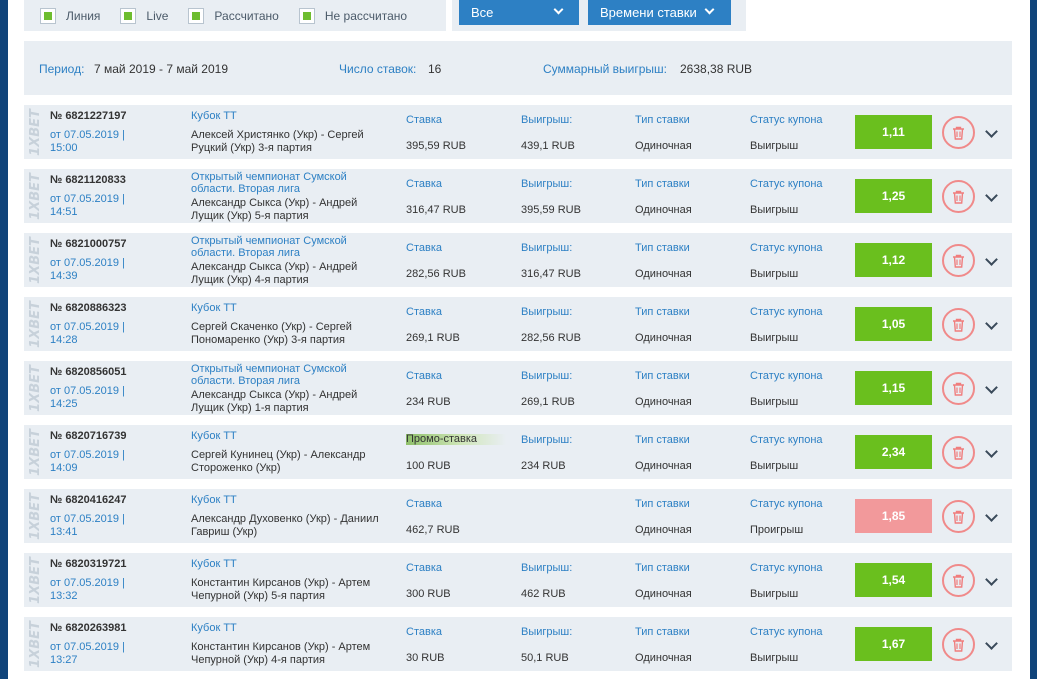  What do you see at coordinates (893, 260) in the screenshot?
I see `odds-badge: 1,12` at bounding box center [893, 260].